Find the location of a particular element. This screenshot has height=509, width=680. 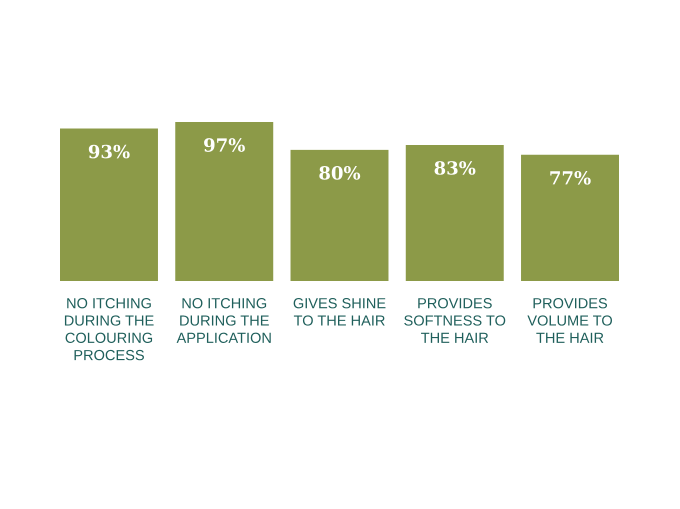

x-tick-label: NO ITCHING DURING THE APPLICATION is located at coordinates (223, 320).